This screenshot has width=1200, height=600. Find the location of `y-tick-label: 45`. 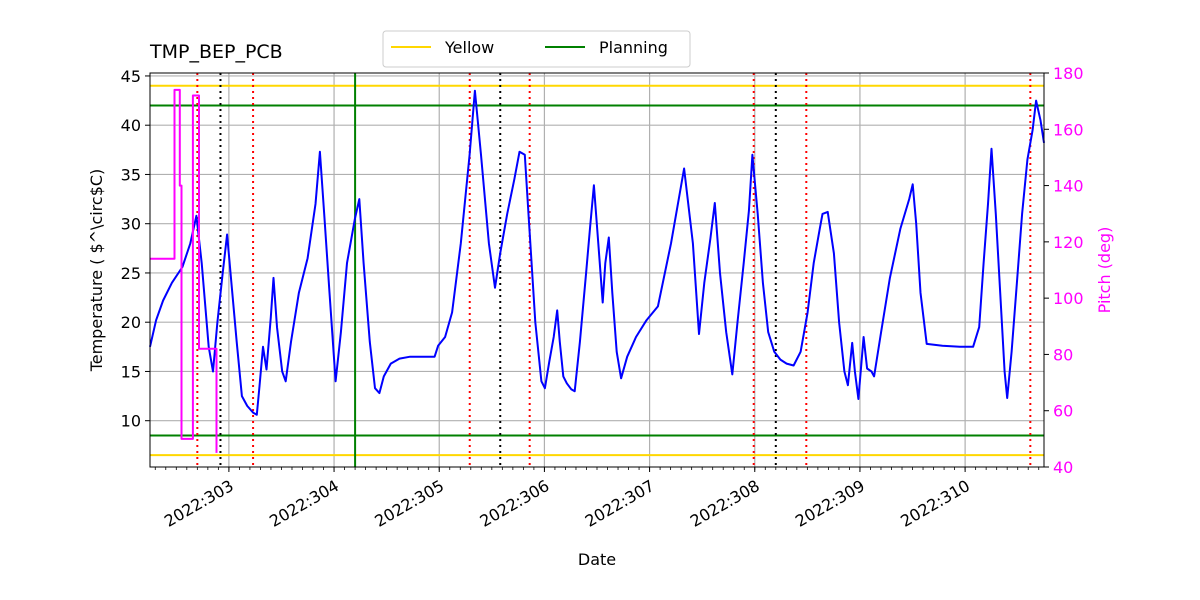

y-tick-label: 45 is located at coordinates (131, 76).